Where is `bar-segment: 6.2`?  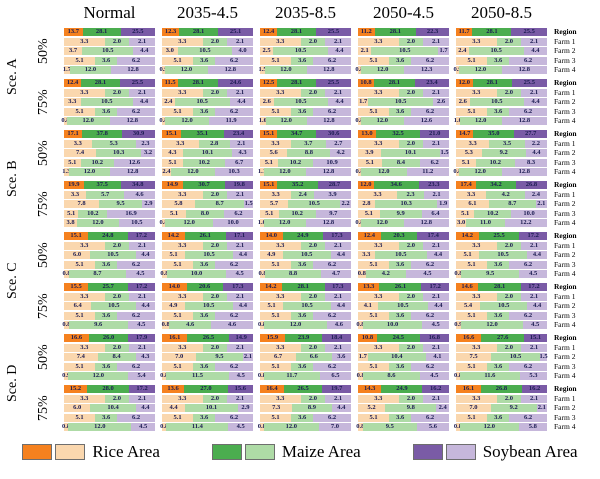 bar-segment: 6.2 is located at coordinates (136, 60).